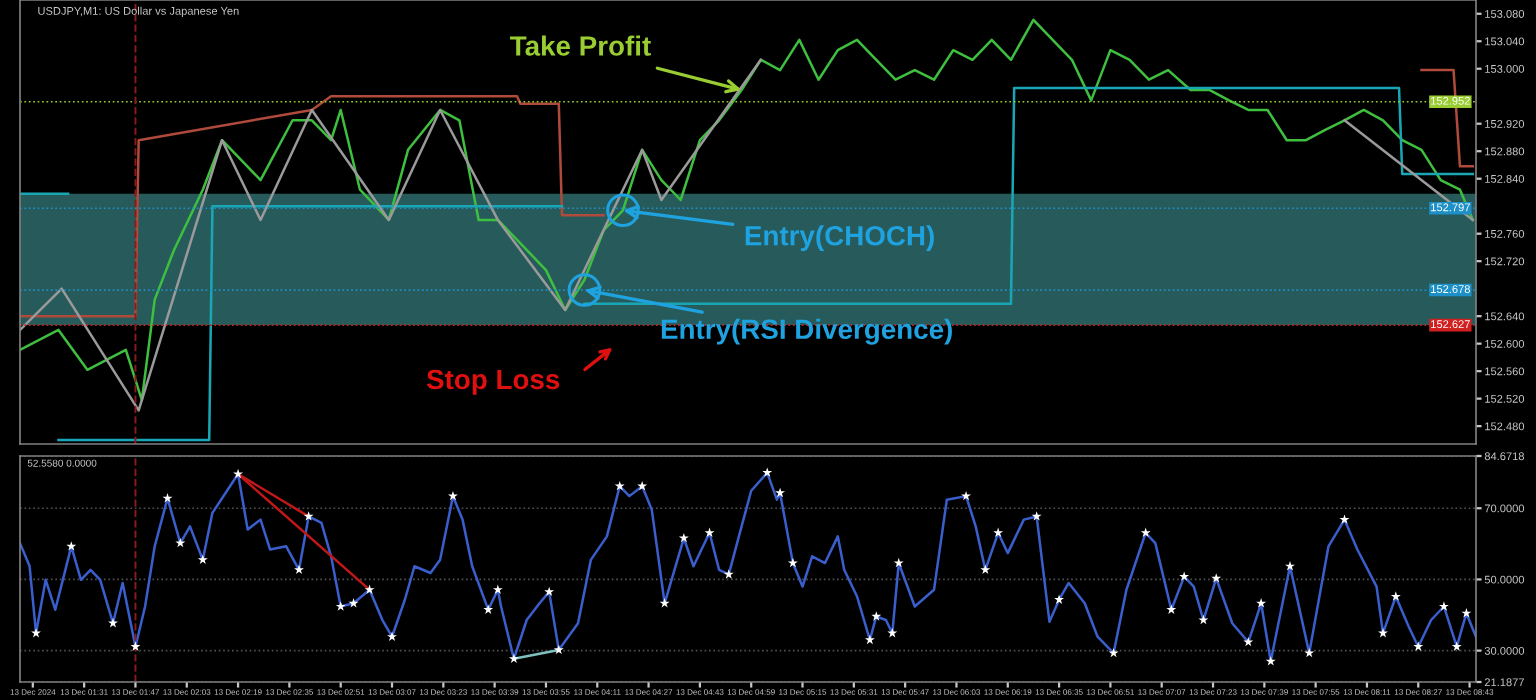  What do you see at coordinates (806, 331) in the screenshot?
I see `annotation: Entry(RSI Divergence)` at bounding box center [806, 331].